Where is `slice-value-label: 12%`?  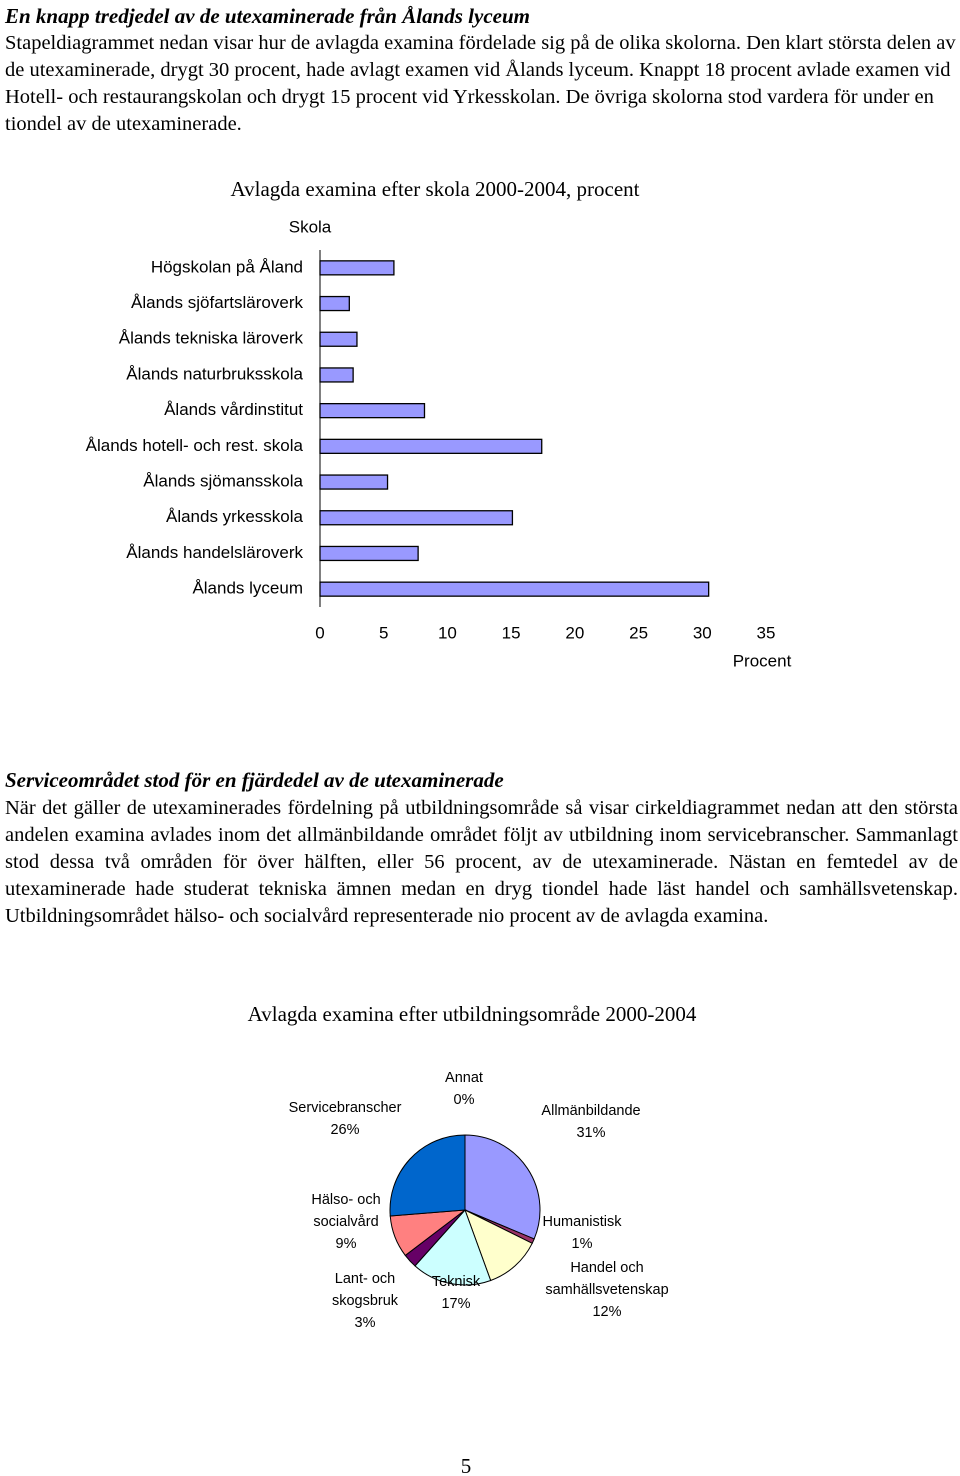 slice-value-label: 12% is located at coordinates (607, 1312).